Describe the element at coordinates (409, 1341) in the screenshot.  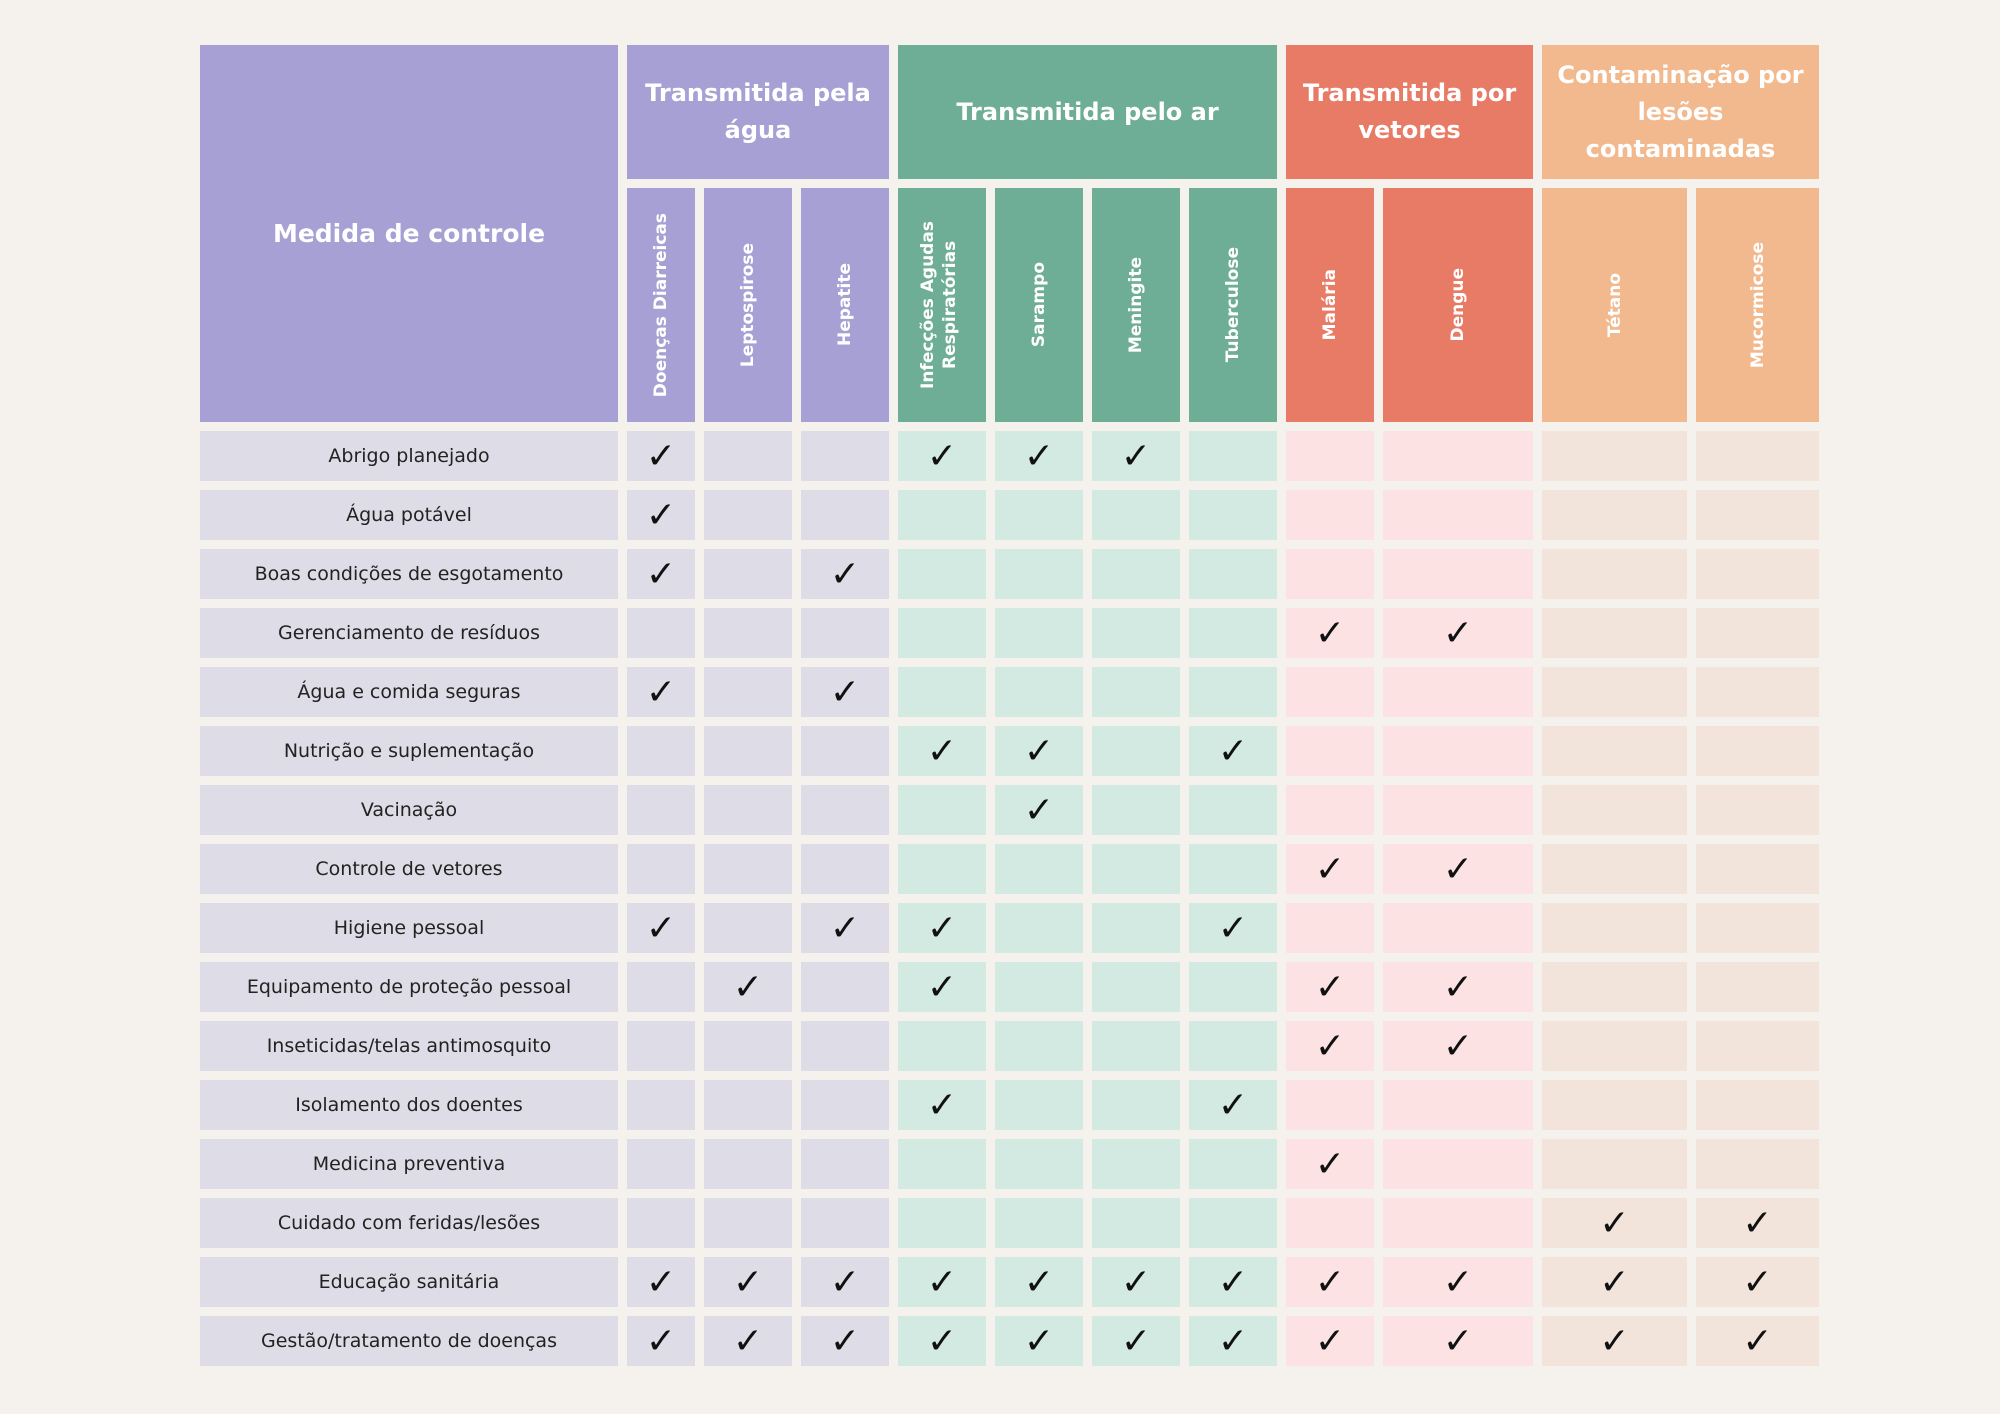
I see `row-label-gestao-tratamento-de-doencas: Gestão/tratamento de doenças` at that location.